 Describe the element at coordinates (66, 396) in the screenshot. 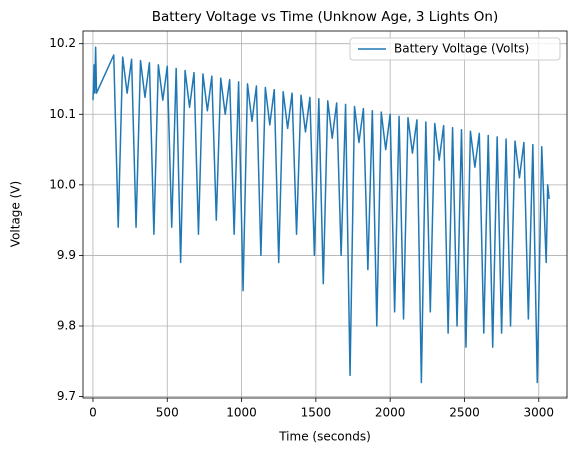

I see `y-tick-label: 9.7` at that location.